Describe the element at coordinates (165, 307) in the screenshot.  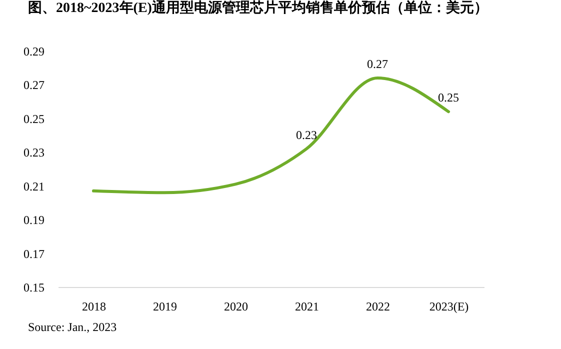
I see `x-tick-label: 2019` at that location.